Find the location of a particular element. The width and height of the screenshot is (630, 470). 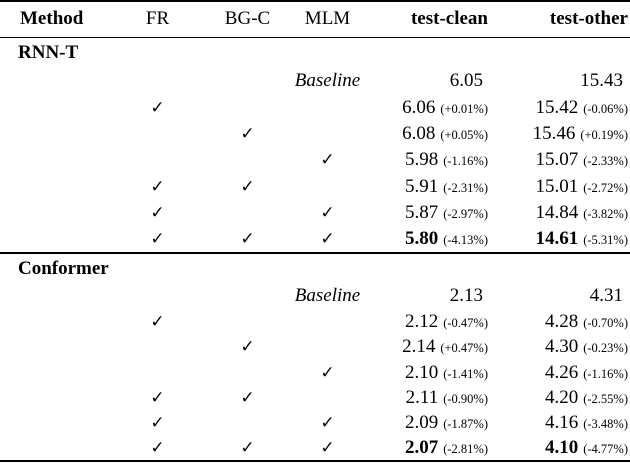

wer-test-clean: 2.11 is located at coordinates (422, 397).